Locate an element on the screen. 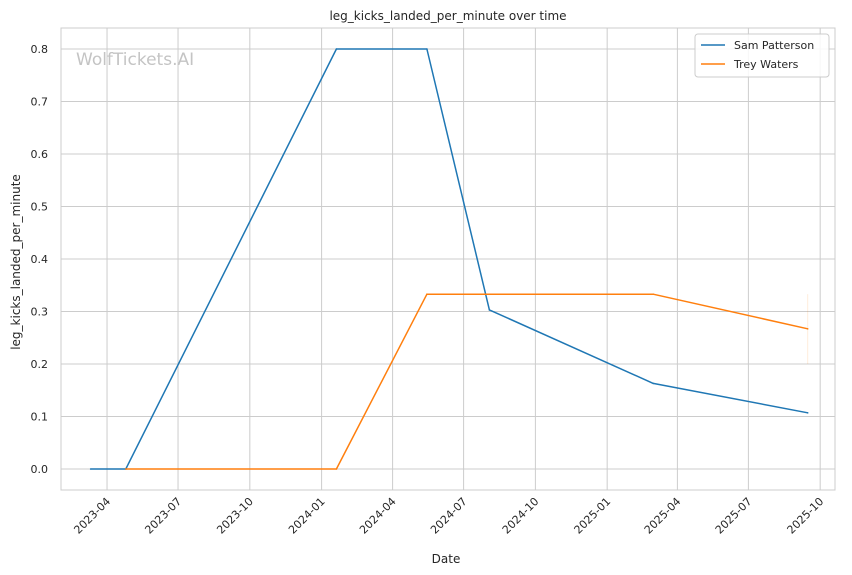 Image resolution: width=852 pixels, height=575 pixels. y-tick-label: 0.6 is located at coordinates (40, 154).